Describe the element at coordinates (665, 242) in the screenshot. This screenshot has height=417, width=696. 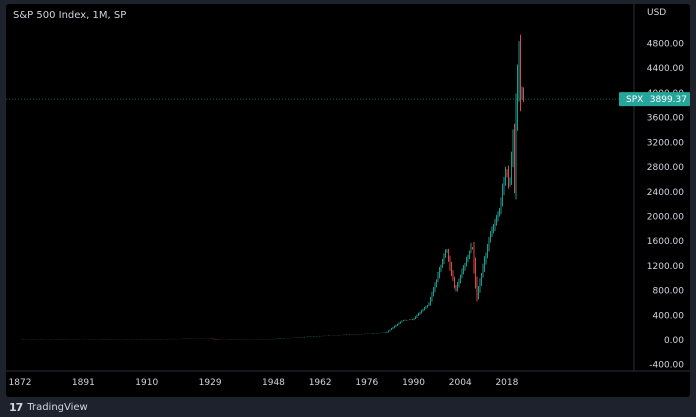
I see `y-tick-label: 1600.00` at that location.